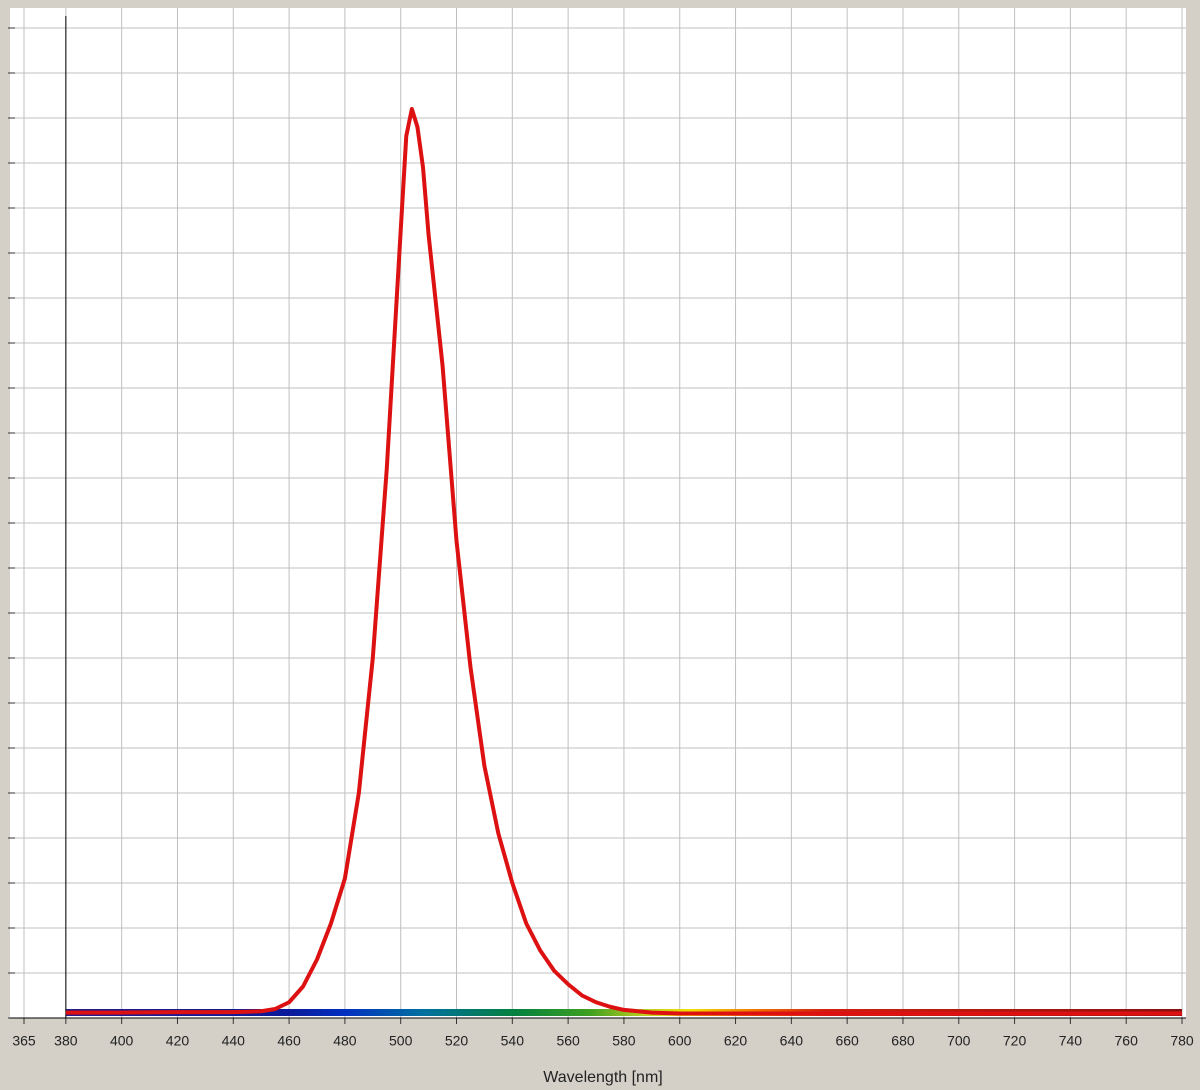 The height and width of the screenshot is (1090, 1200). Describe the element at coordinates (1182, 1041) in the screenshot. I see `x-tick-label: 780` at that location.